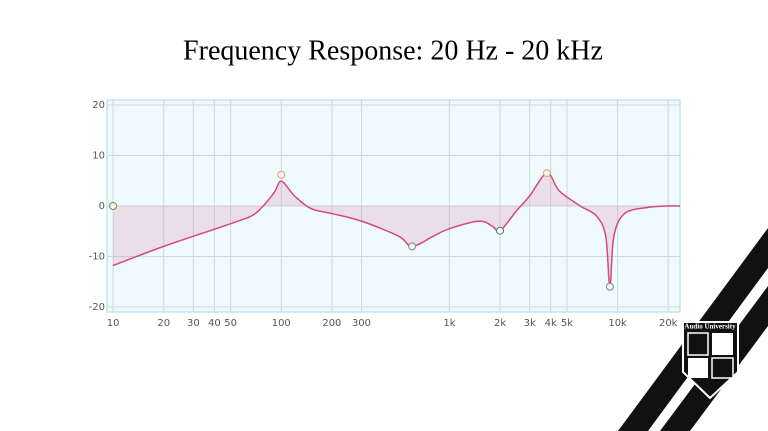 The width and height of the screenshot is (768, 431). What do you see at coordinates (530, 323) in the screenshot?
I see `x-tick-label: 3k` at bounding box center [530, 323].